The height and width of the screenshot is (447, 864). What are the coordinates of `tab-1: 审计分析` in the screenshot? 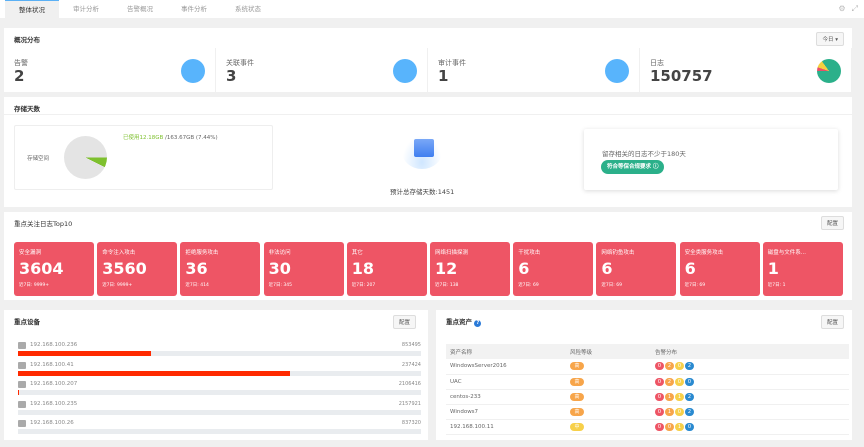 It's located at (86, 9).